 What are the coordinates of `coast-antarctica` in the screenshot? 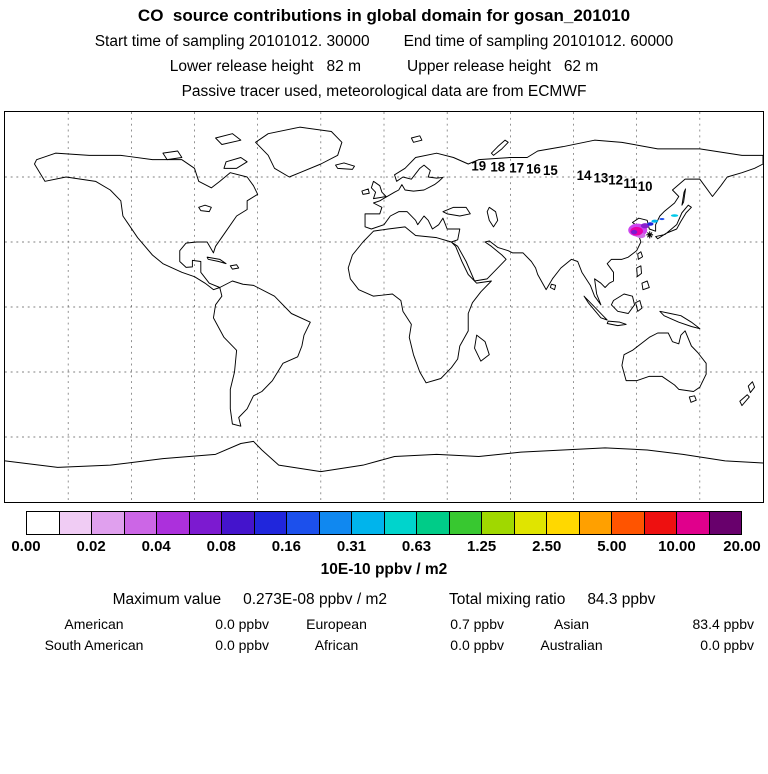 It's located at (384, 456).